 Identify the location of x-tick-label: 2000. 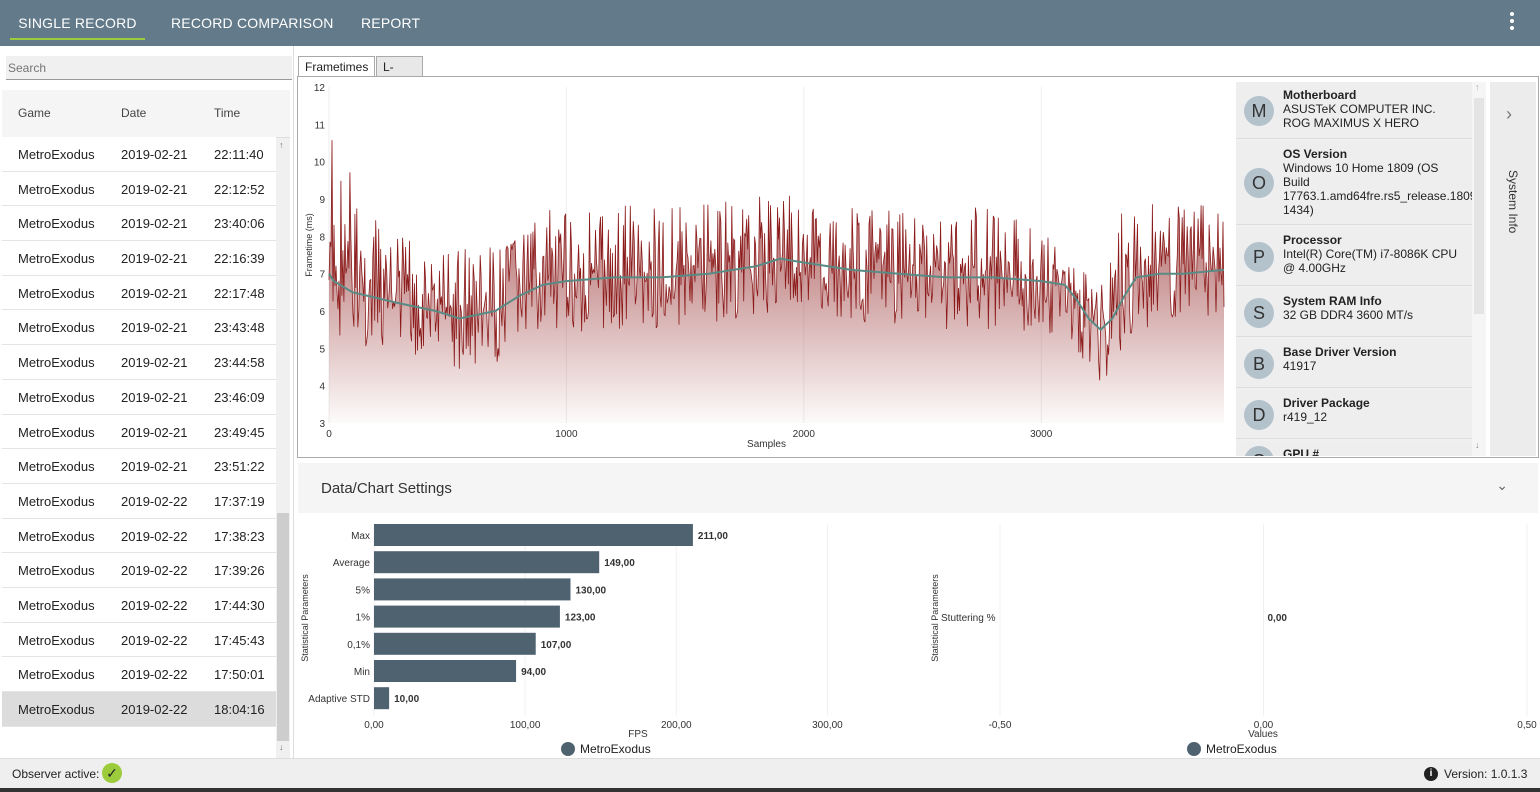
(804, 434).